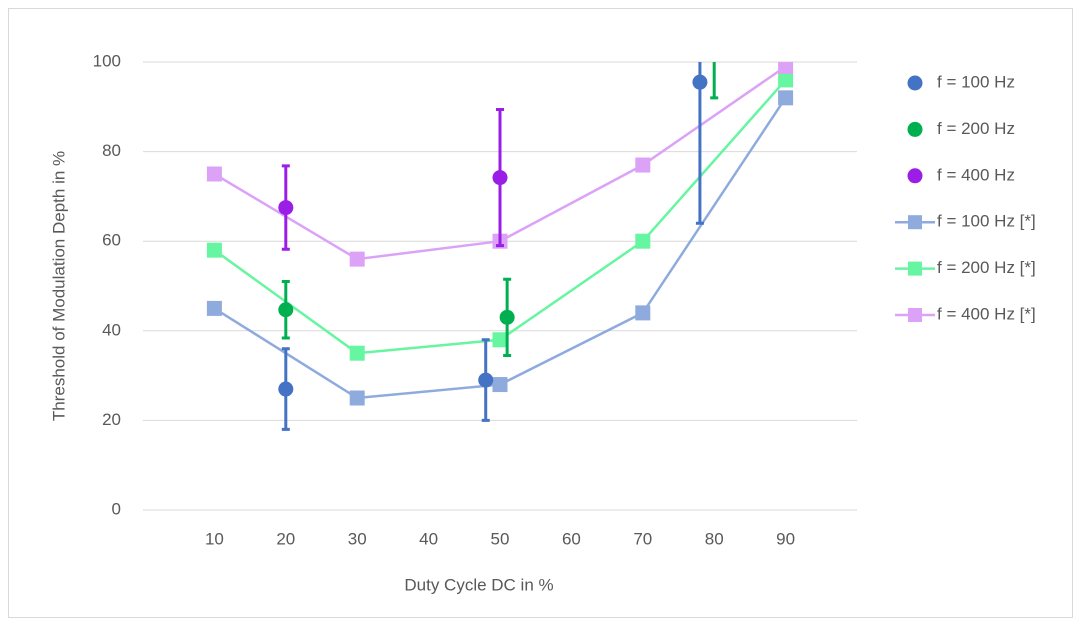  Describe the element at coordinates (642, 538) in the screenshot. I see `x-tick-label: 70` at that location.